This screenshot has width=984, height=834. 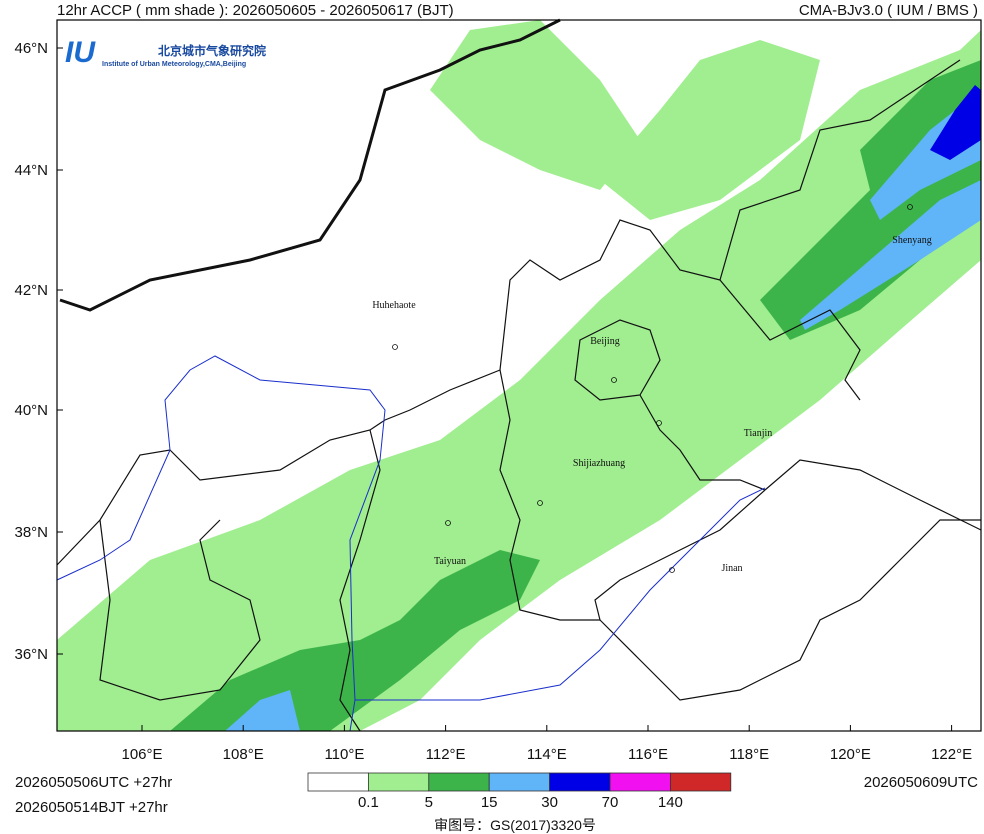 What do you see at coordinates (93, 782) in the screenshot?
I see `init-utc: 2026050506UTC +27hr` at bounding box center [93, 782].